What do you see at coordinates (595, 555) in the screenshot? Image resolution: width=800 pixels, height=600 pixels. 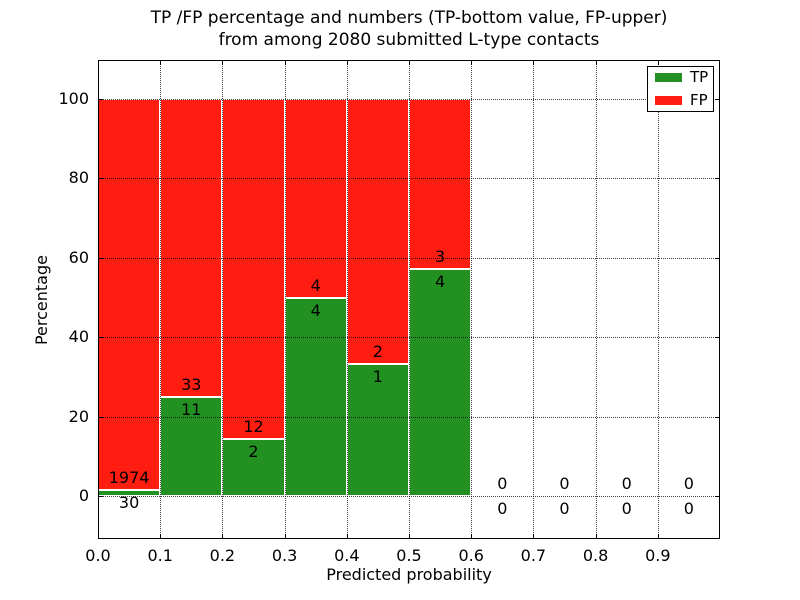 I see `x-tick-label: 0.8` at bounding box center [595, 555].